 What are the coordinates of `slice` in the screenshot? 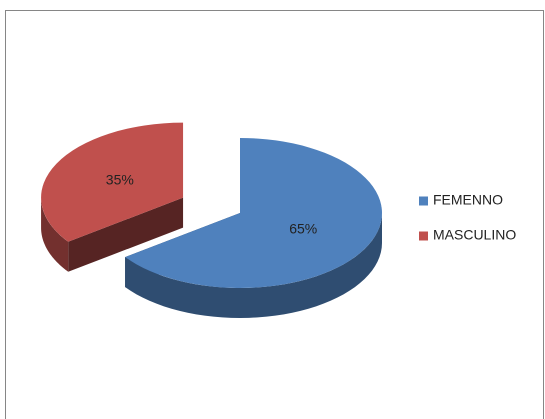 It's located at (112, 182).